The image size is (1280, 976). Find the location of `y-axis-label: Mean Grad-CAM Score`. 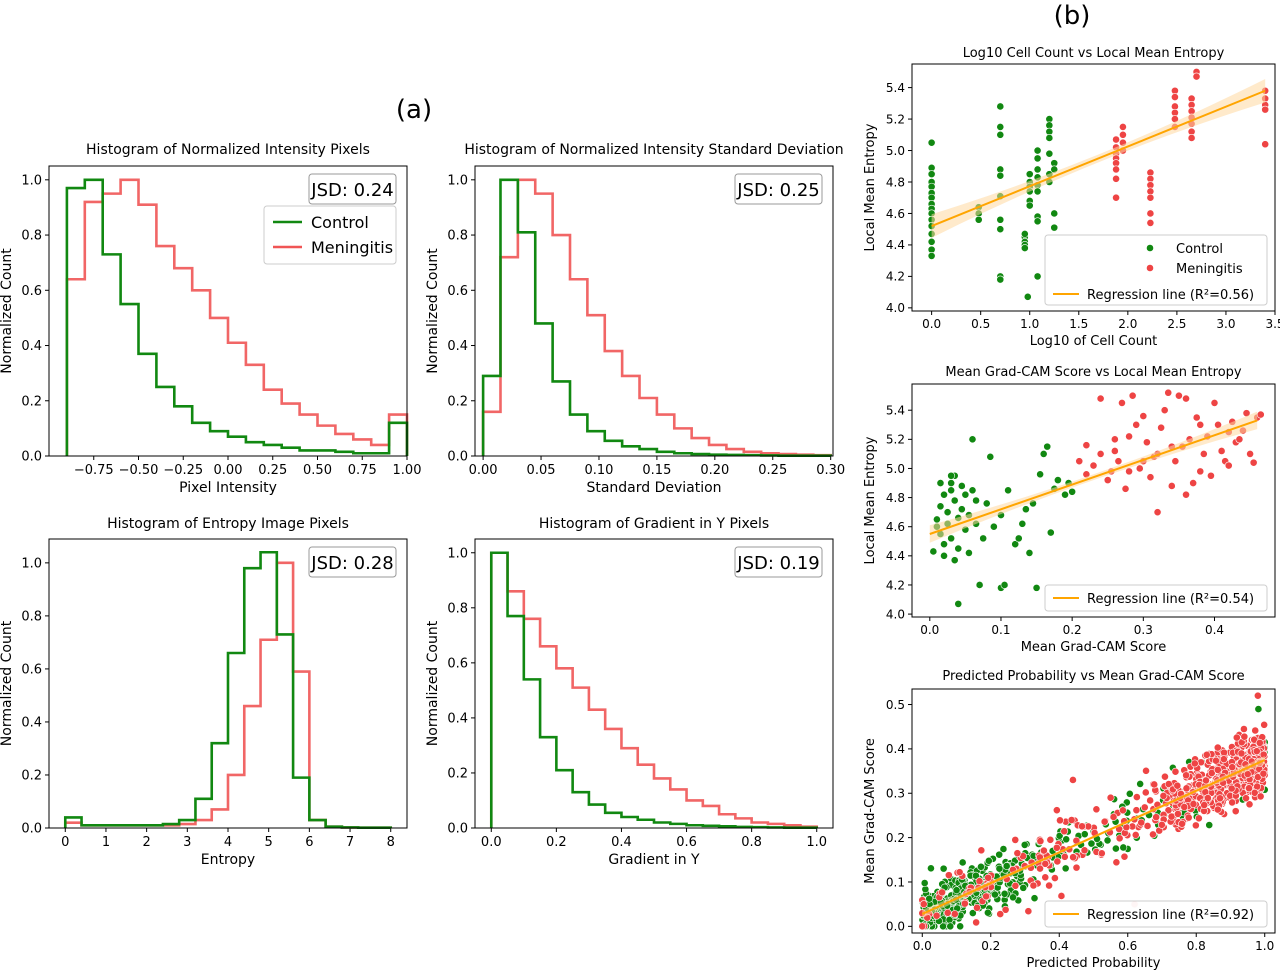

y-axis-label: Mean Grad-CAM Score is located at coordinates (870, 811).